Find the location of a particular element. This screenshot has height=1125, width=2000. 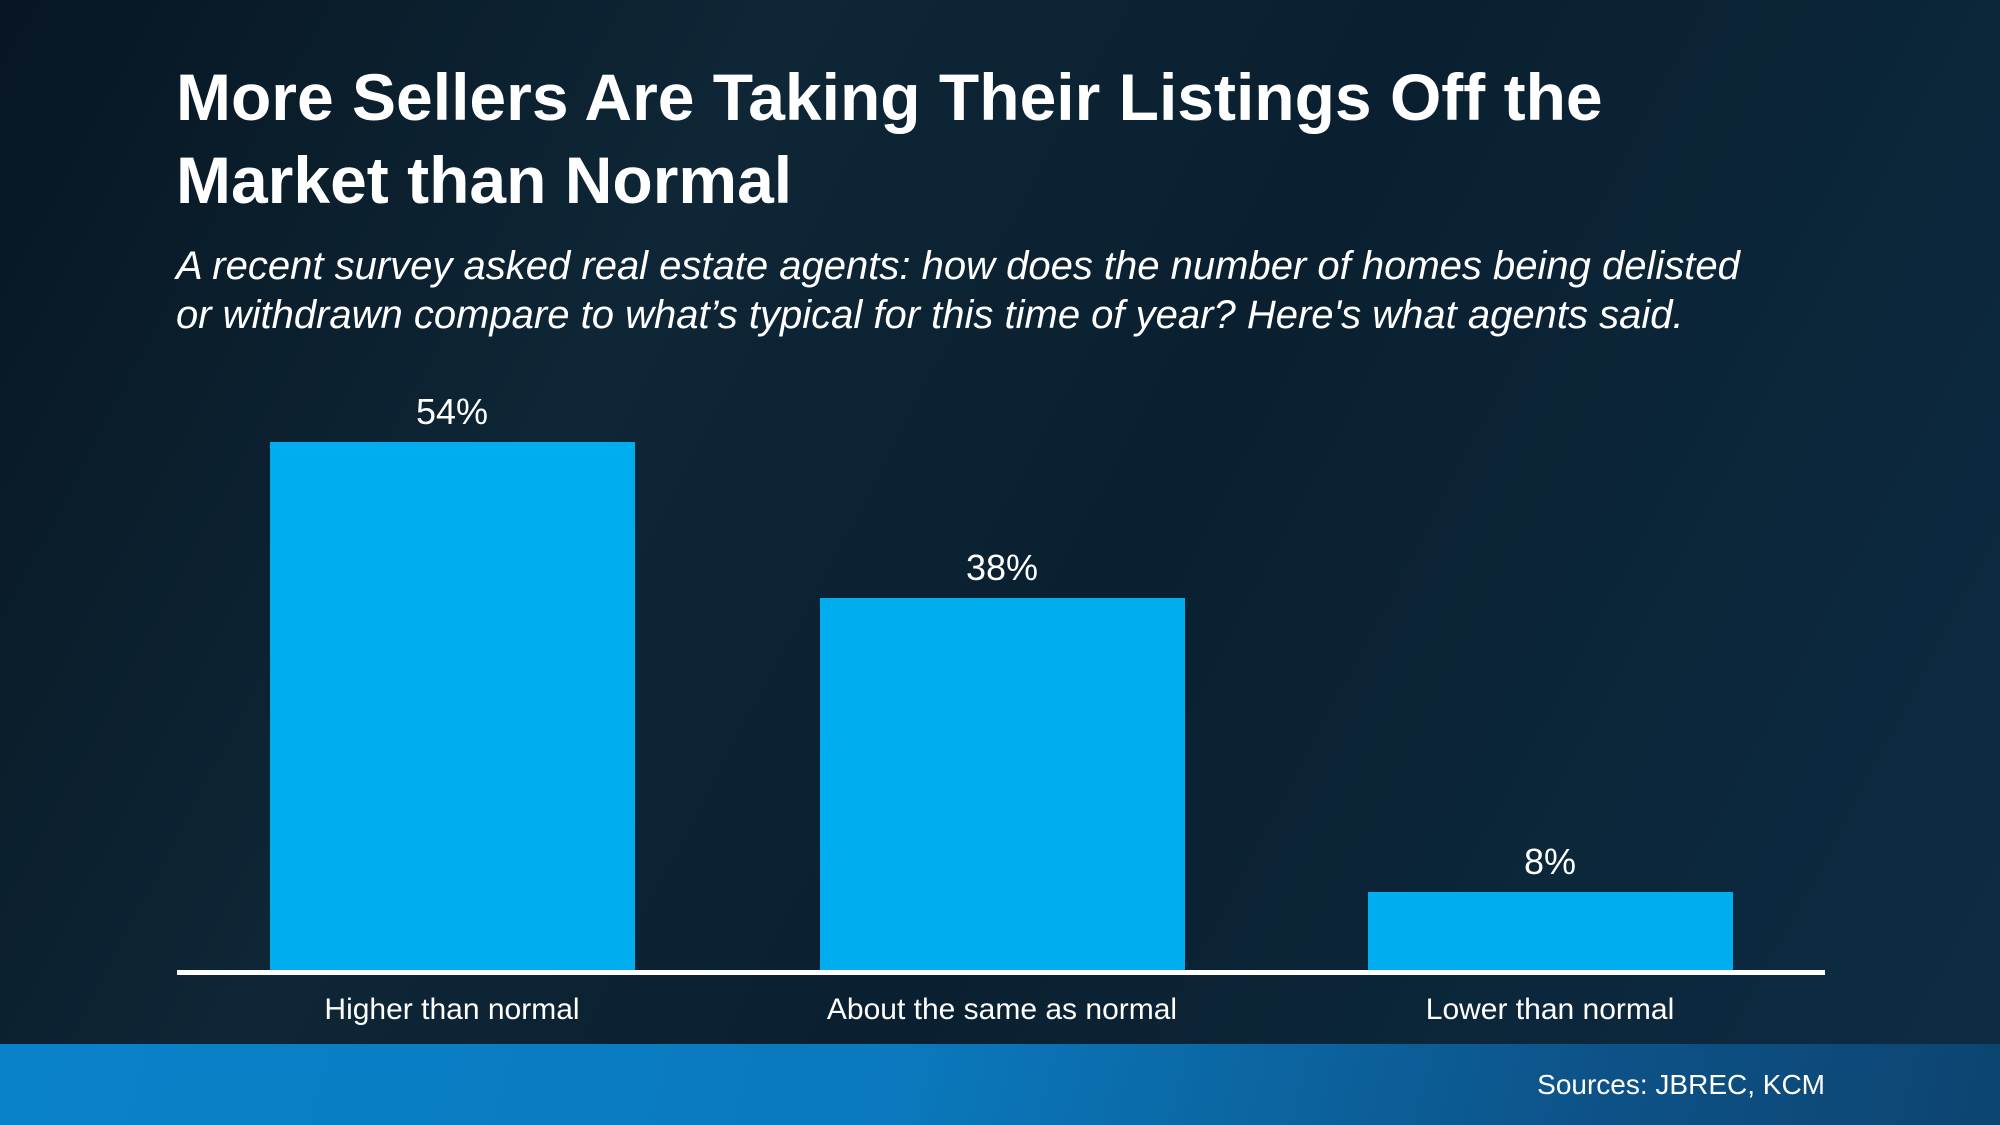

bar-category-label: Higher than normal is located at coordinates (452, 1009).